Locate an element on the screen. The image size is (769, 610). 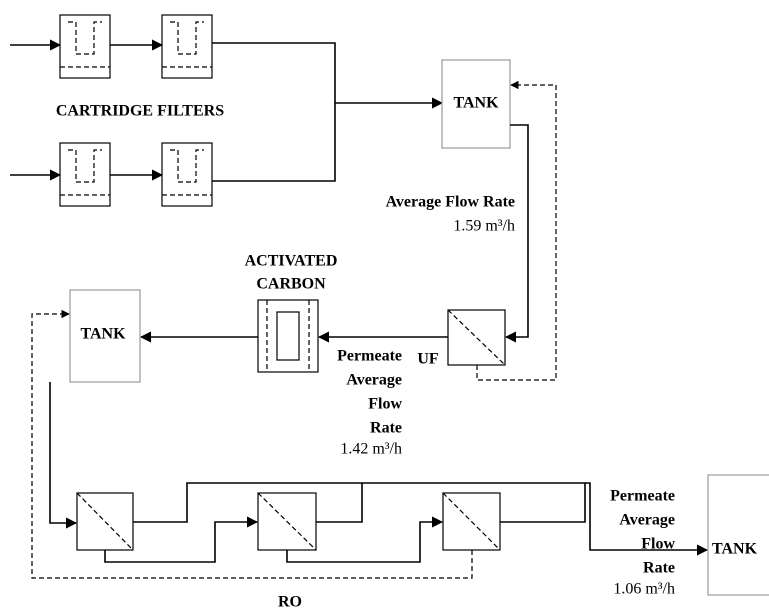
label: ACTIVATED is located at coordinates (291, 261).